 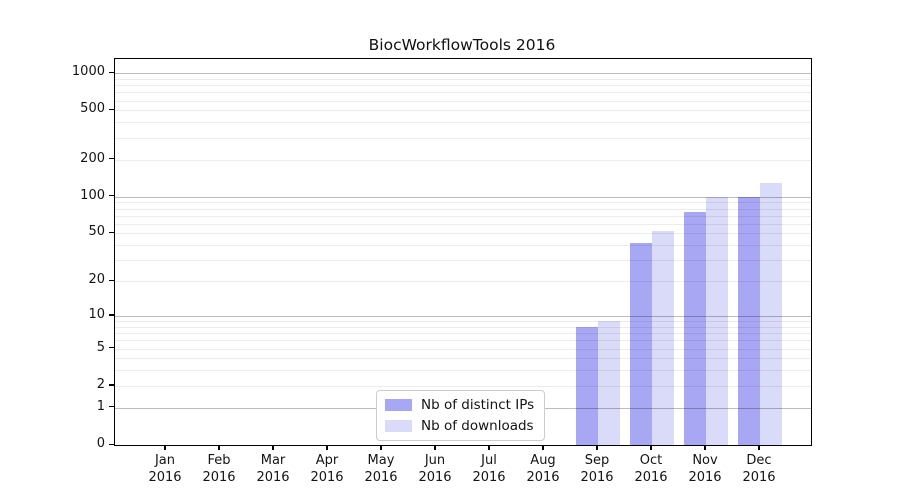 I want to click on x-tick-mark-jun, so click(x=435, y=448).